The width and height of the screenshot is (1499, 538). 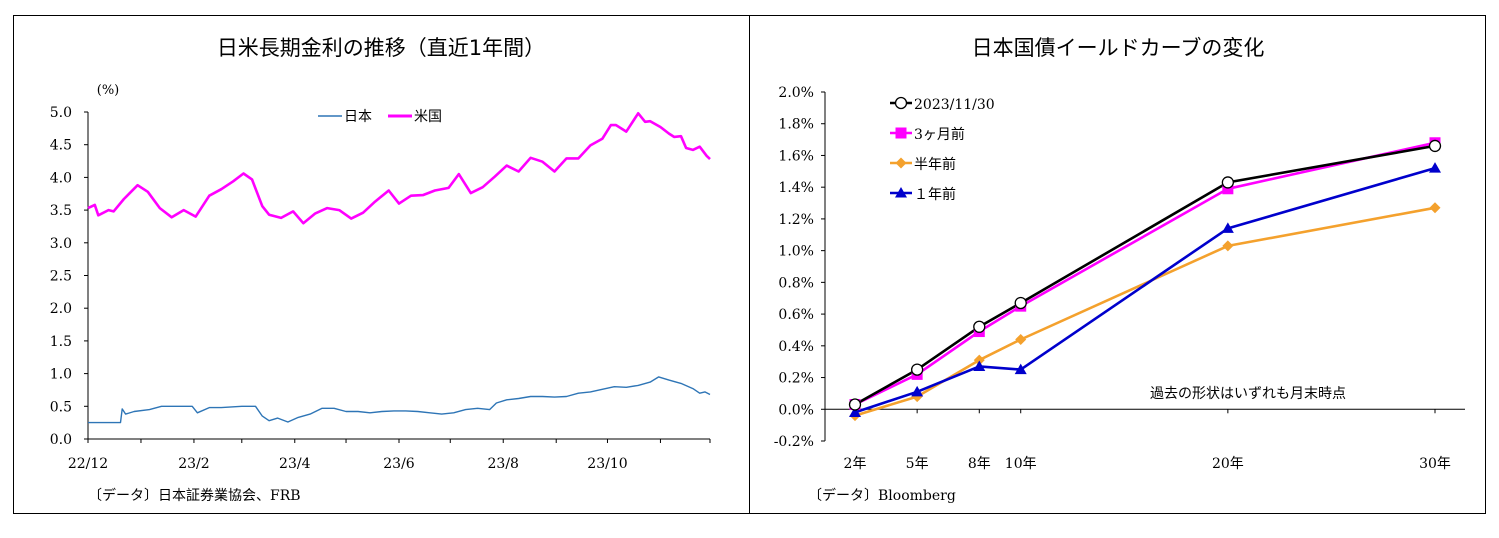 I want to click on left-y-unit-label: (%), so click(x=108, y=90).